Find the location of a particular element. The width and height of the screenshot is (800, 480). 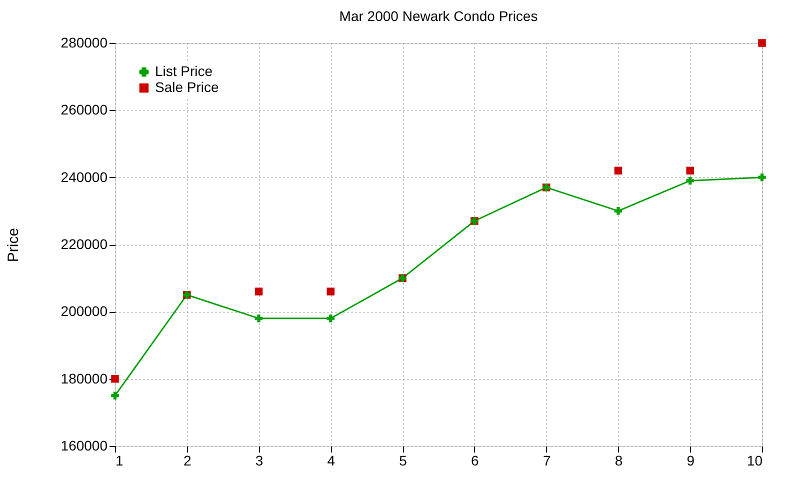

x-tick-label: 5 is located at coordinates (403, 460).